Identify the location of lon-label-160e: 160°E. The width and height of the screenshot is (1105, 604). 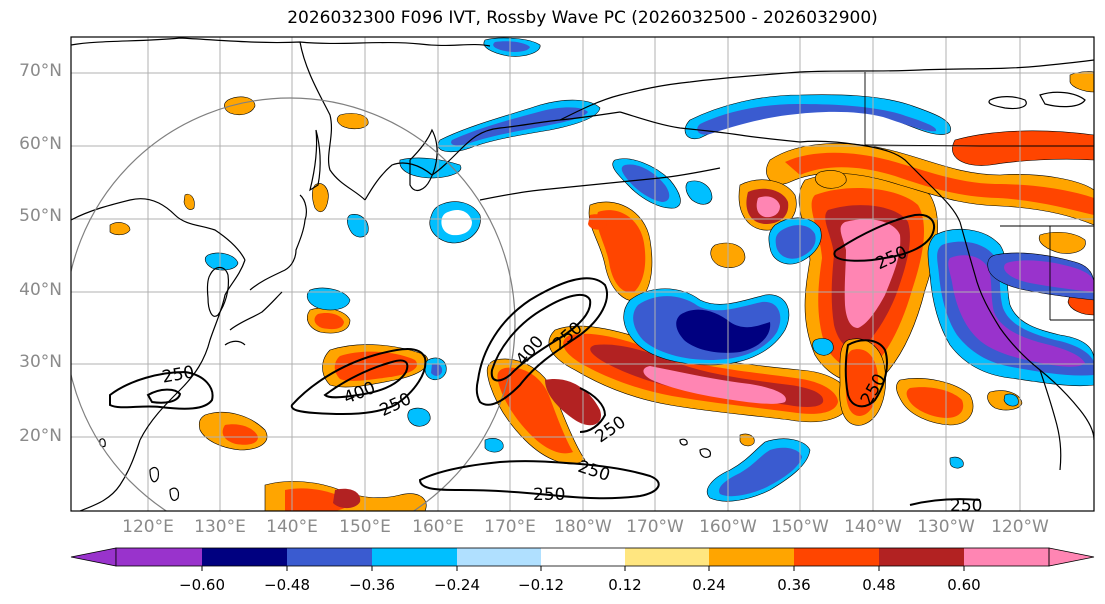
(438, 527).